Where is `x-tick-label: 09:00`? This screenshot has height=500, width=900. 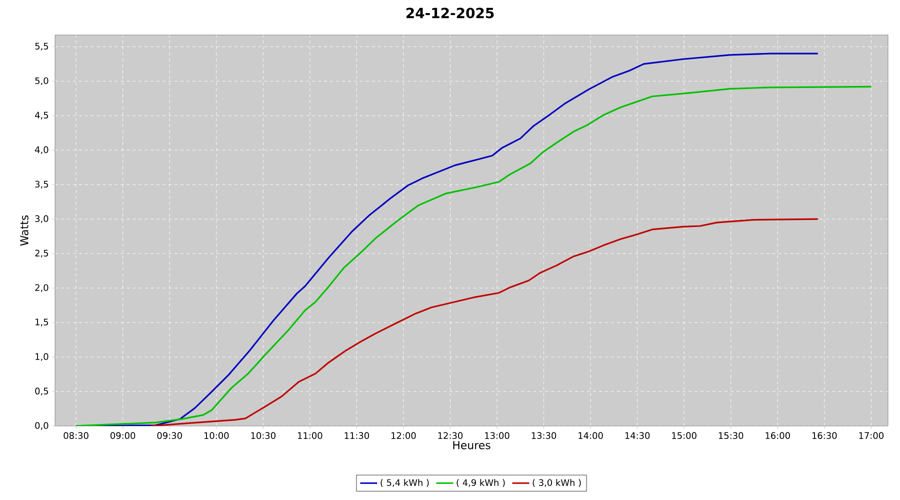
x-tick-label: 09:00 is located at coordinates (123, 435).